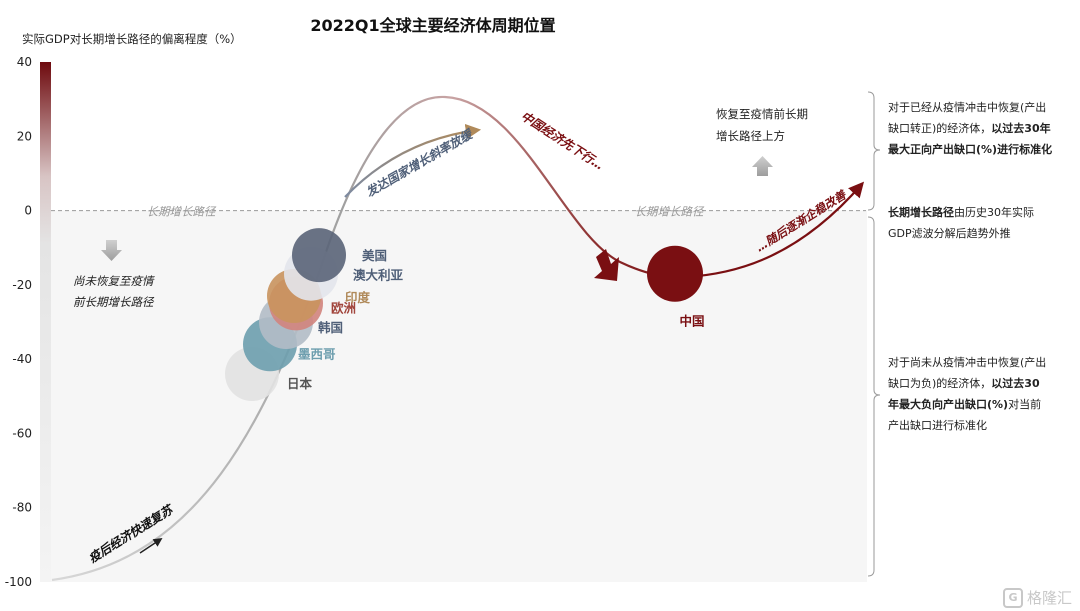 The width and height of the screenshot is (1080, 611). What do you see at coordinates (317, 353) in the screenshot?
I see `economy-label: 墨西哥` at bounding box center [317, 353].